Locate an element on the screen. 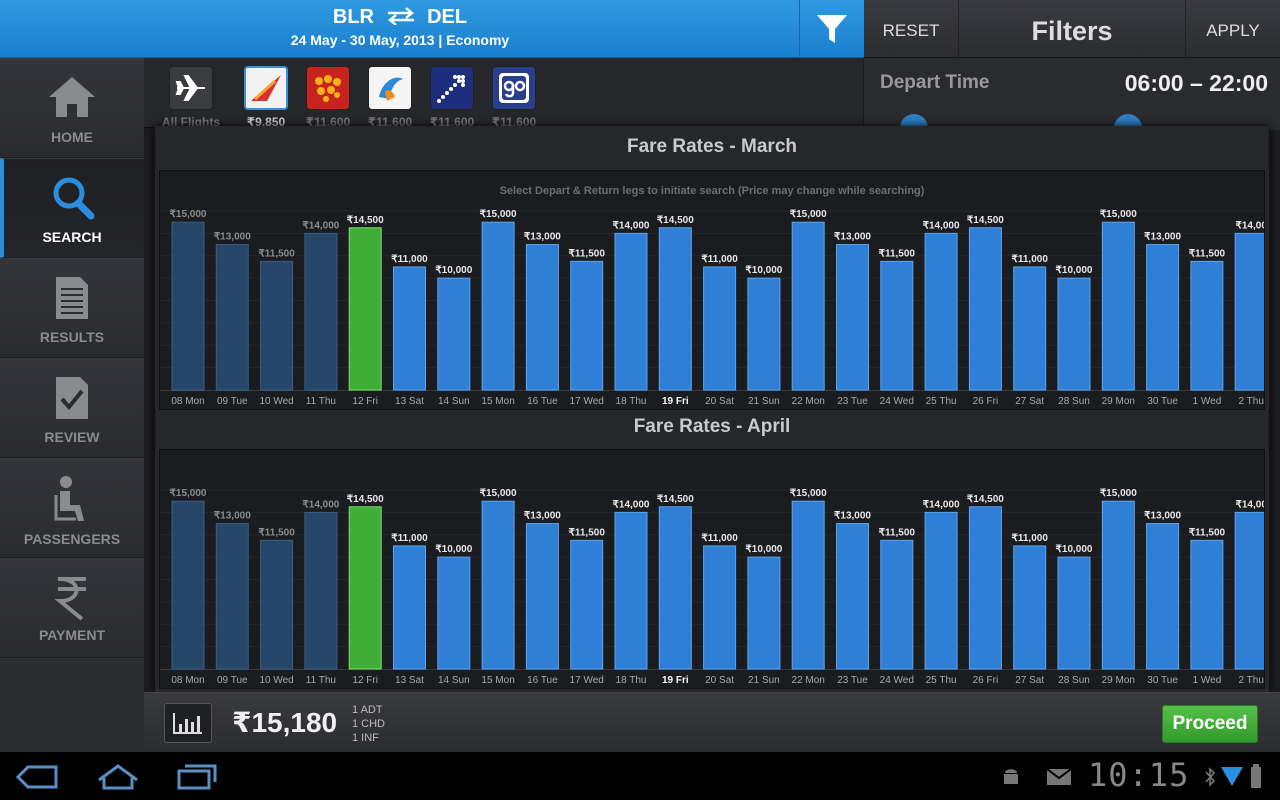  home-nav-icon is located at coordinates (118, 776).